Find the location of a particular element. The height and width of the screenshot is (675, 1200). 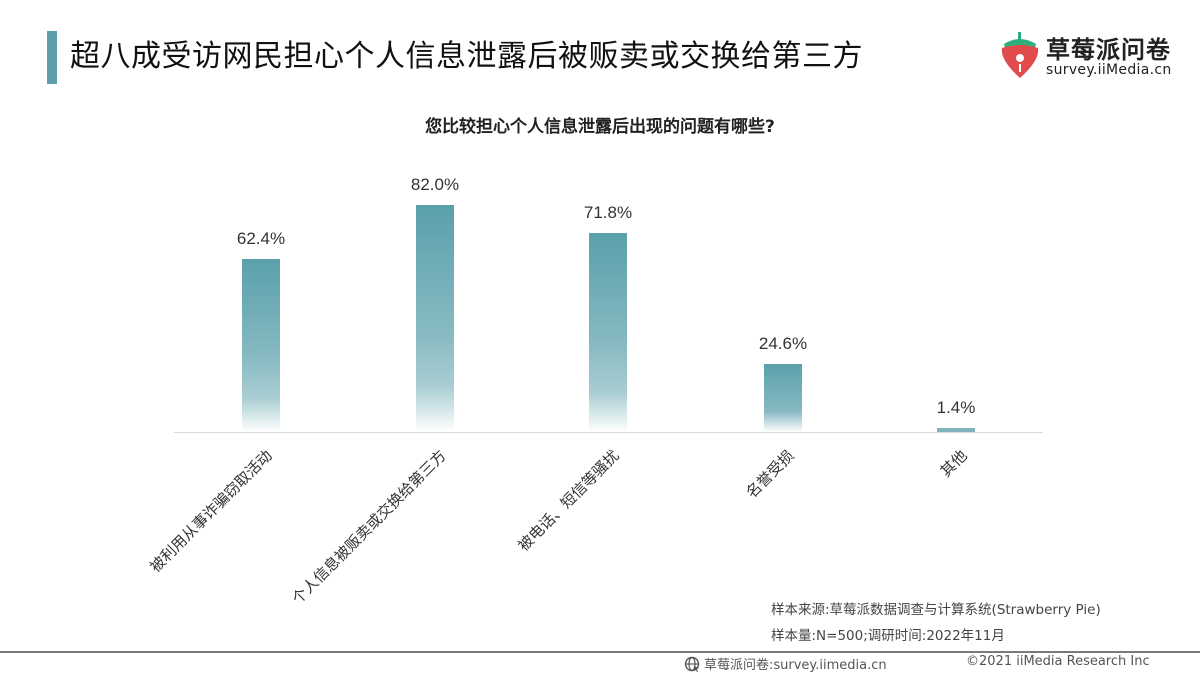

logo: 草莓派问卷 survey.iiMedia.cn is located at coordinates (1088, 57).